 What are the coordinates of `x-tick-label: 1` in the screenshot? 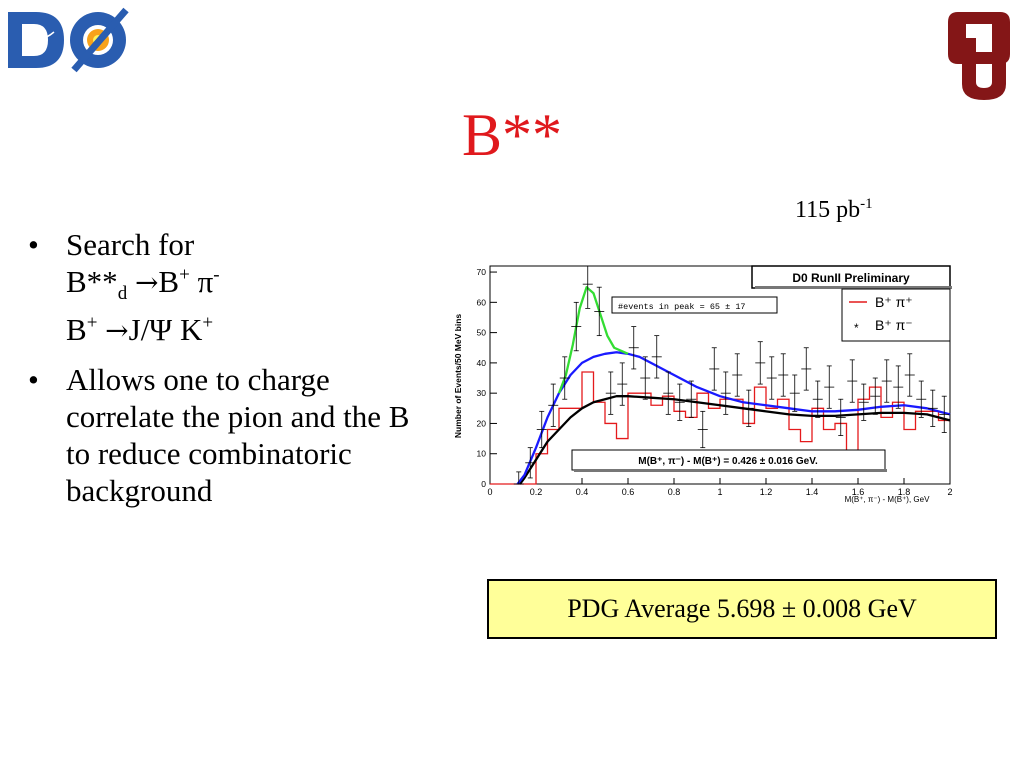 It's located at (719, 492).